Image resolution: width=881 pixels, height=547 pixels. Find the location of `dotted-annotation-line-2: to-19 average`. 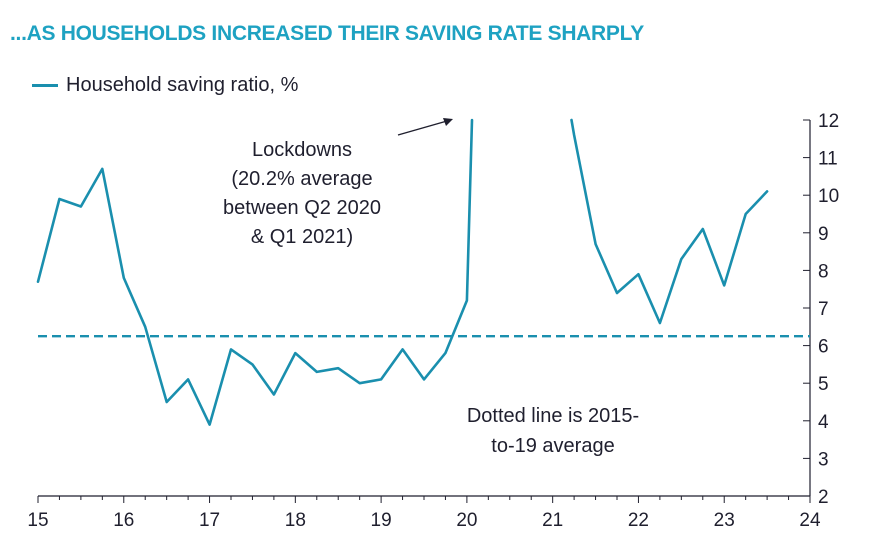

dotted-annotation-line-2: to-19 average is located at coordinates (552, 446).